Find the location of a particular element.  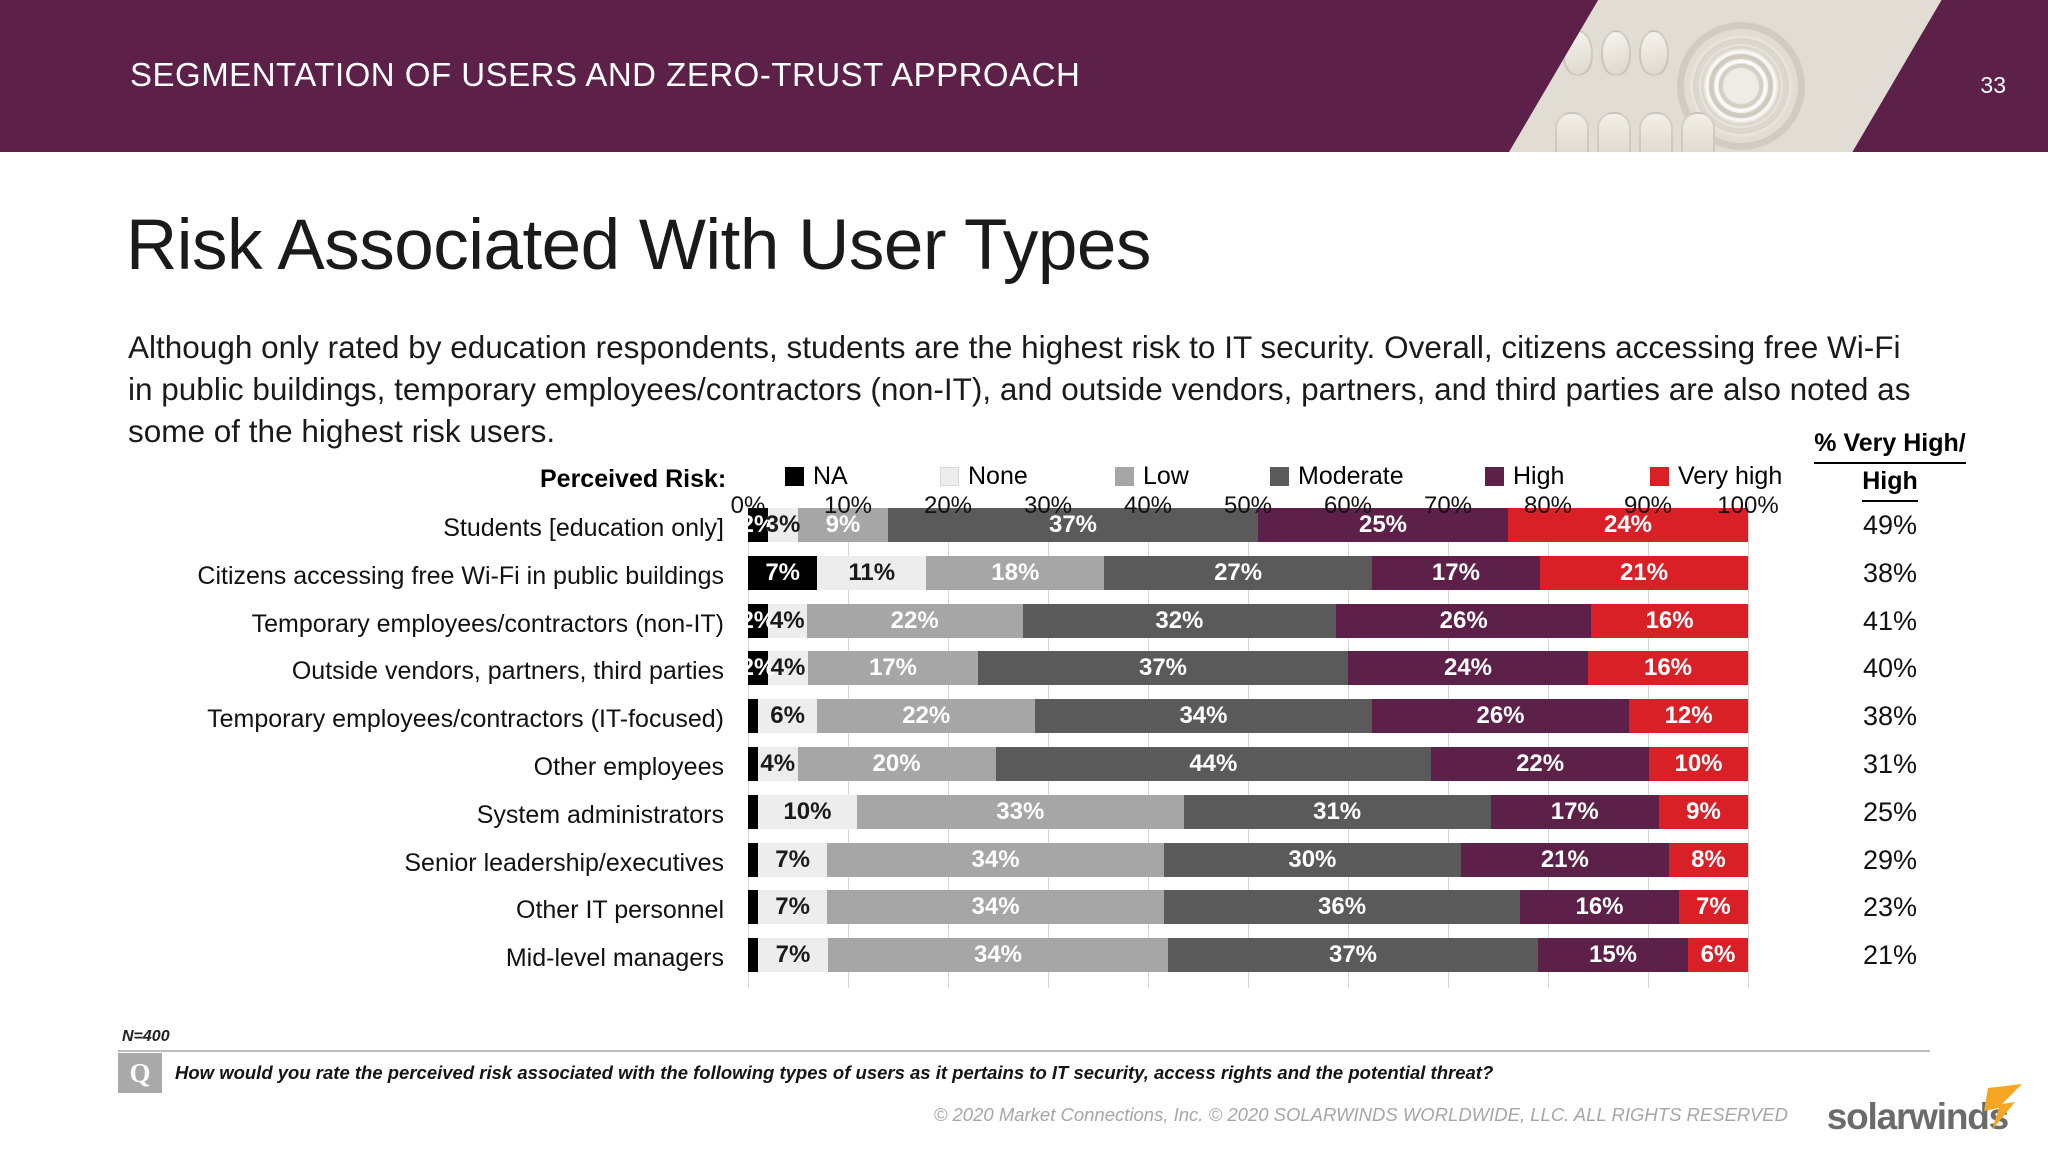

slide-page-number: 33 is located at coordinates (1993, 85).